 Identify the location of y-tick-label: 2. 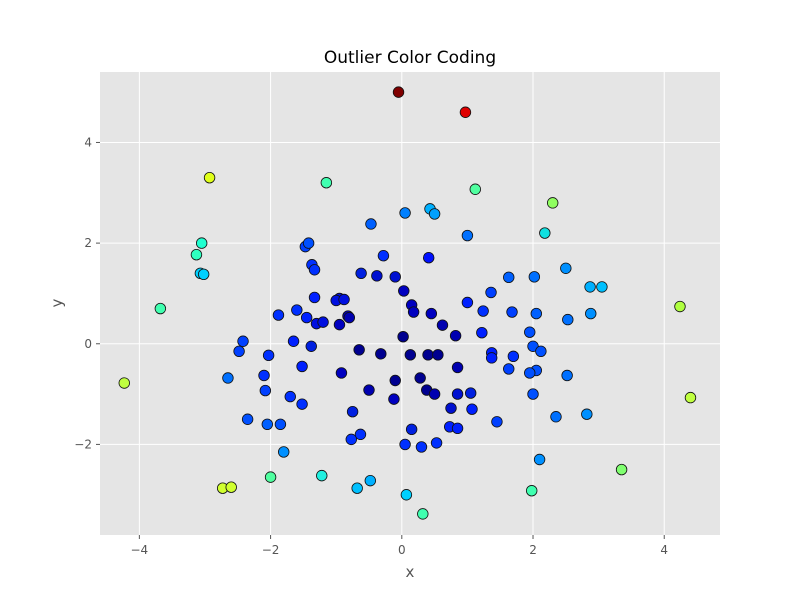
(88, 243).